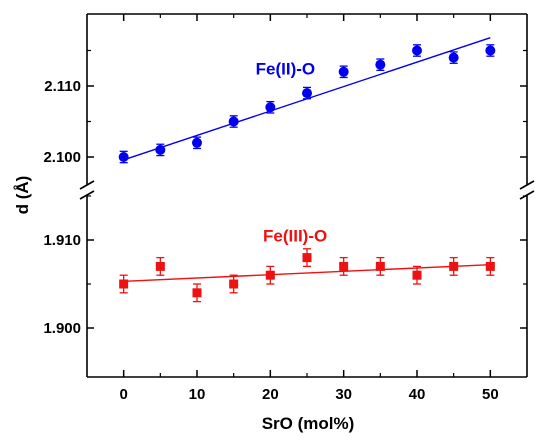  I want to click on fit-line, so click(307, 273).